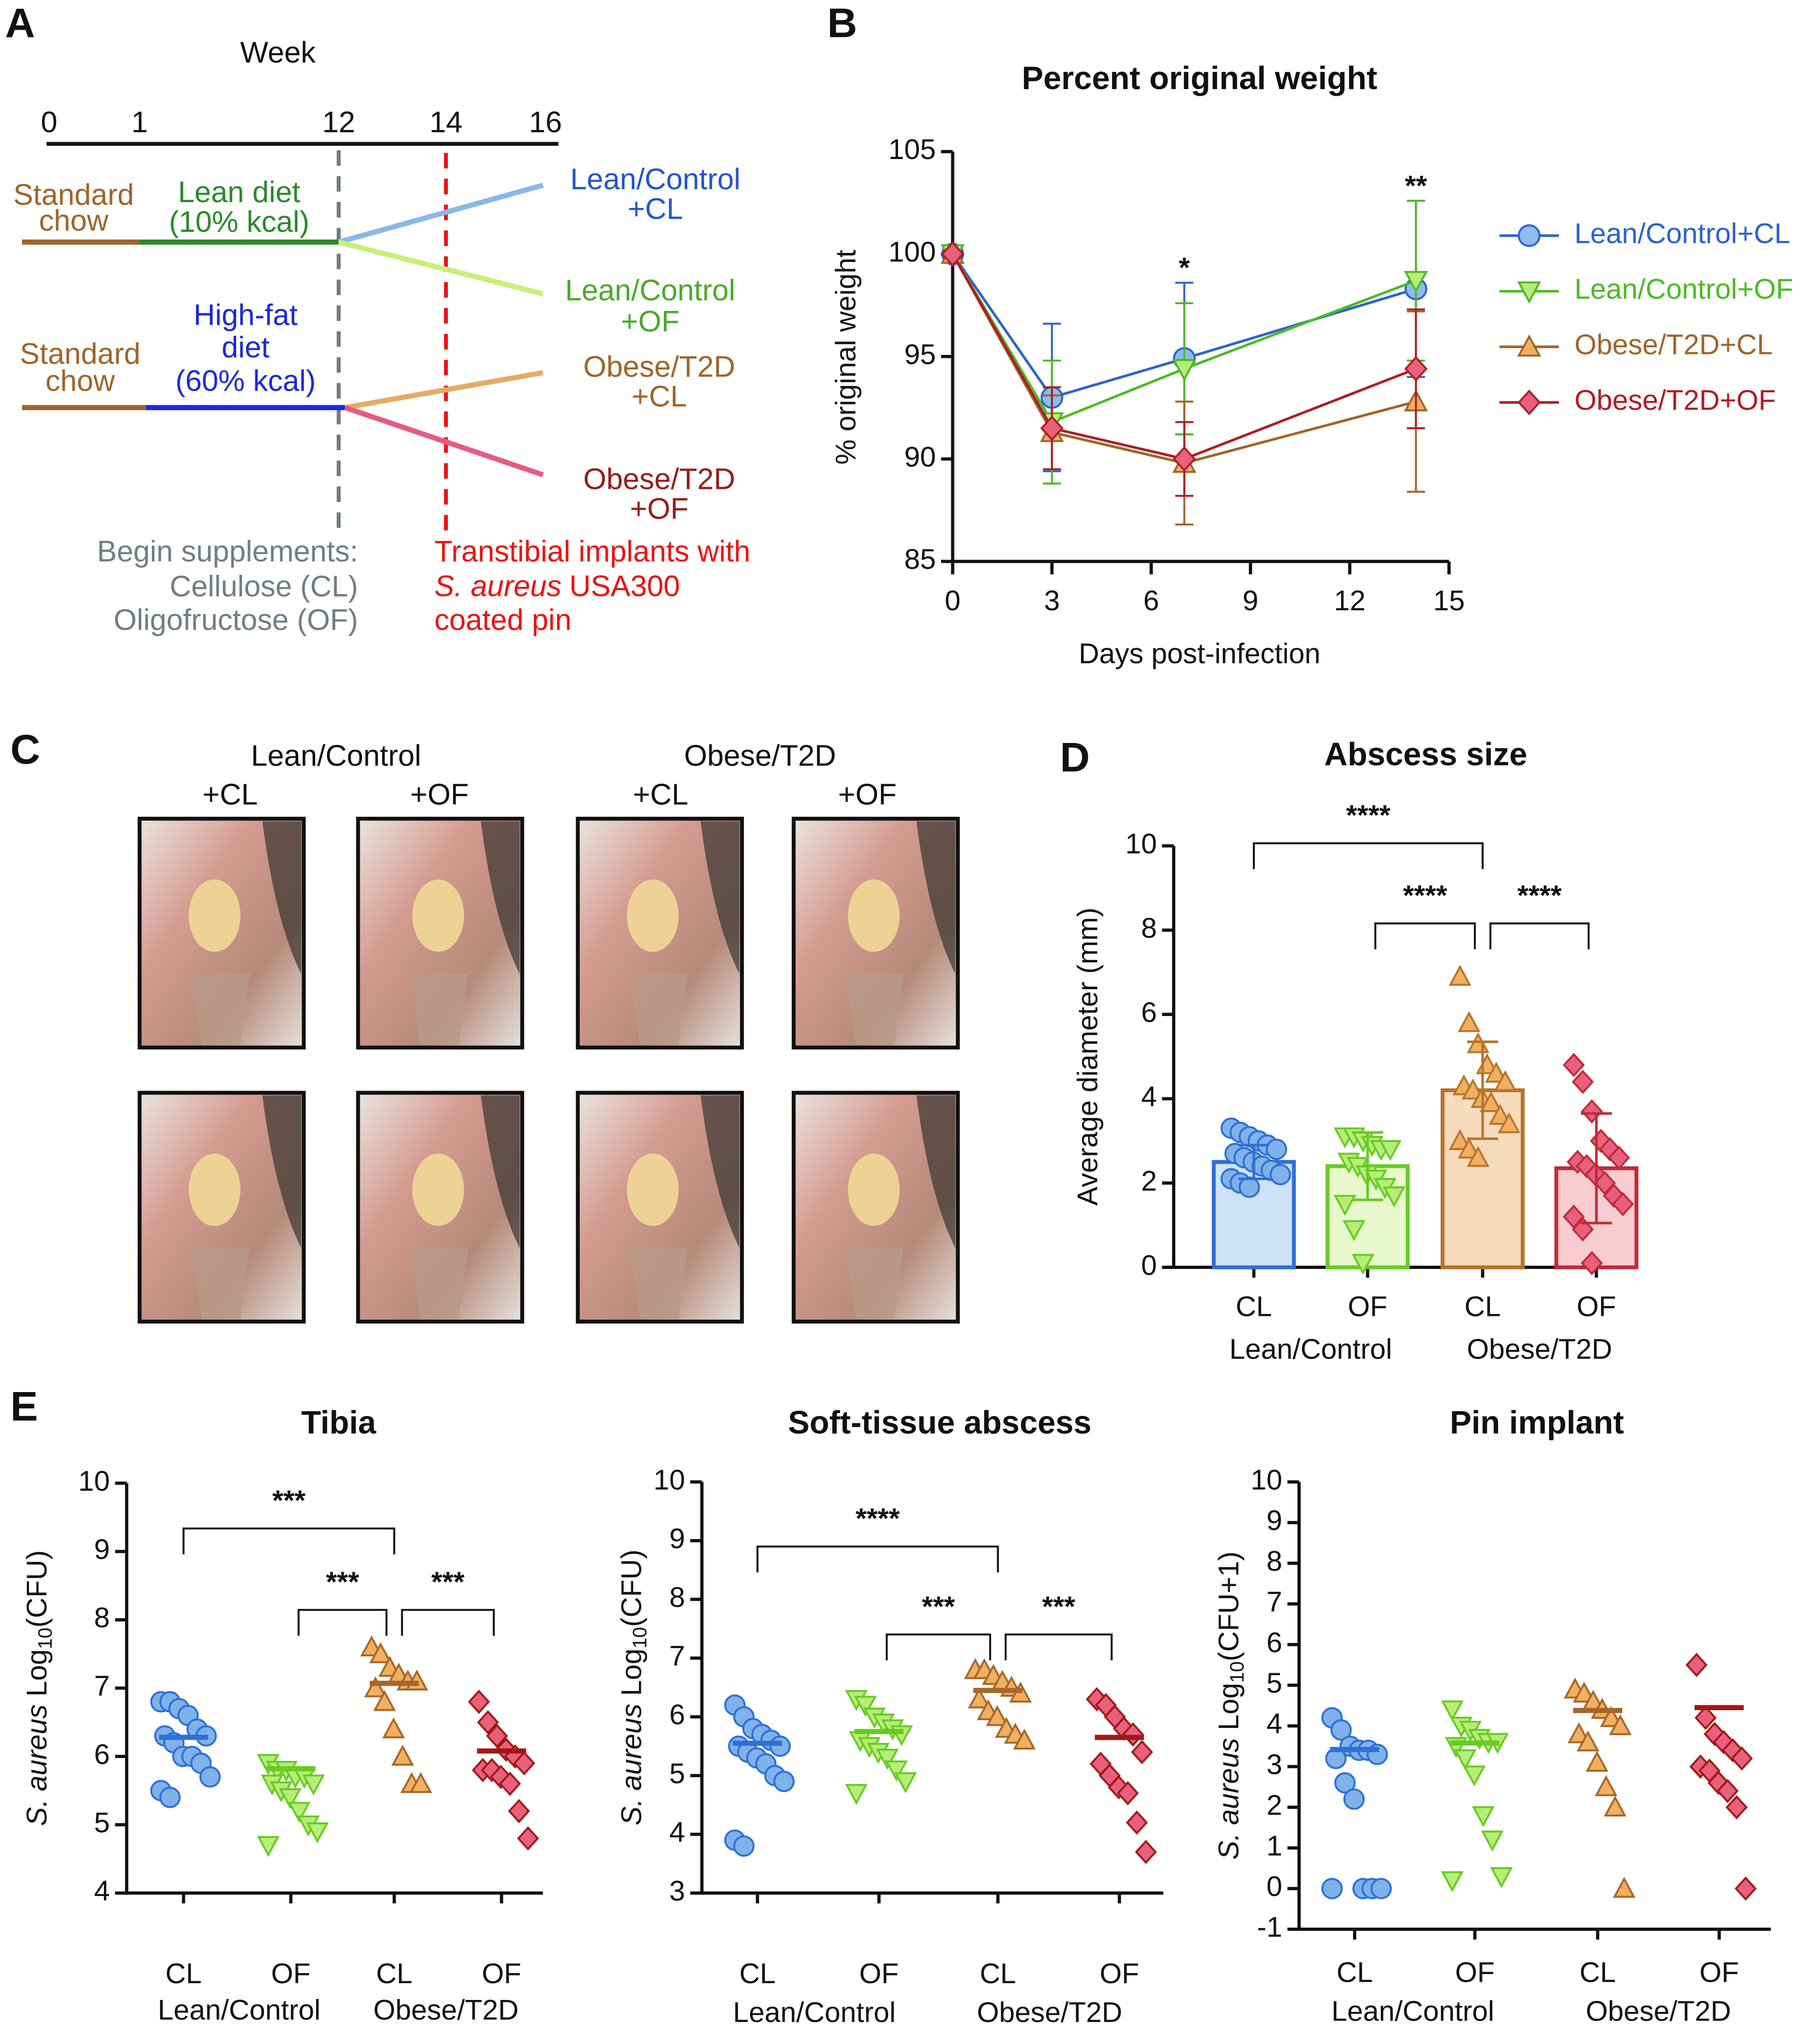 Image resolution: width=1820 pixels, height=2033 pixels. What do you see at coordinates (846, 357) in the screenshot?
I see `y-axis-label: % original weight` at bounding box center [846, 357].